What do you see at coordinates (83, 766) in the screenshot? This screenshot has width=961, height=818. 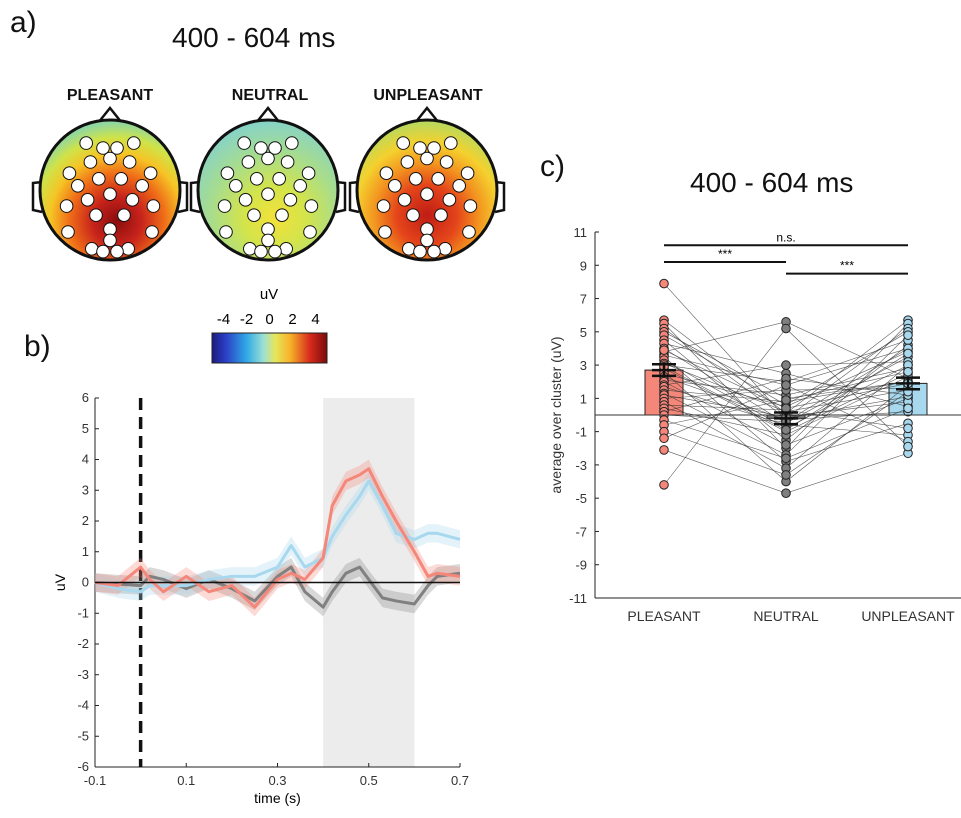 I see `y-tick-label: -6` at bounding box center [83, 766].